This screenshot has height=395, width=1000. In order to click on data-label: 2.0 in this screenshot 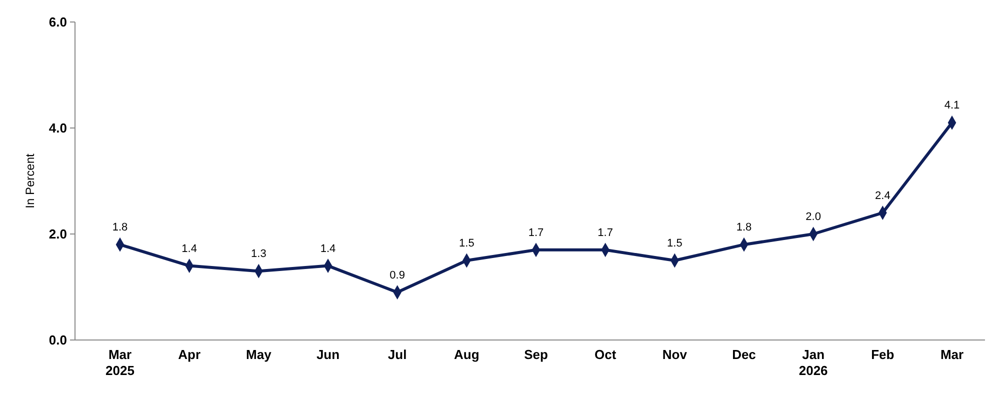, I will do `click(813, 217)`.